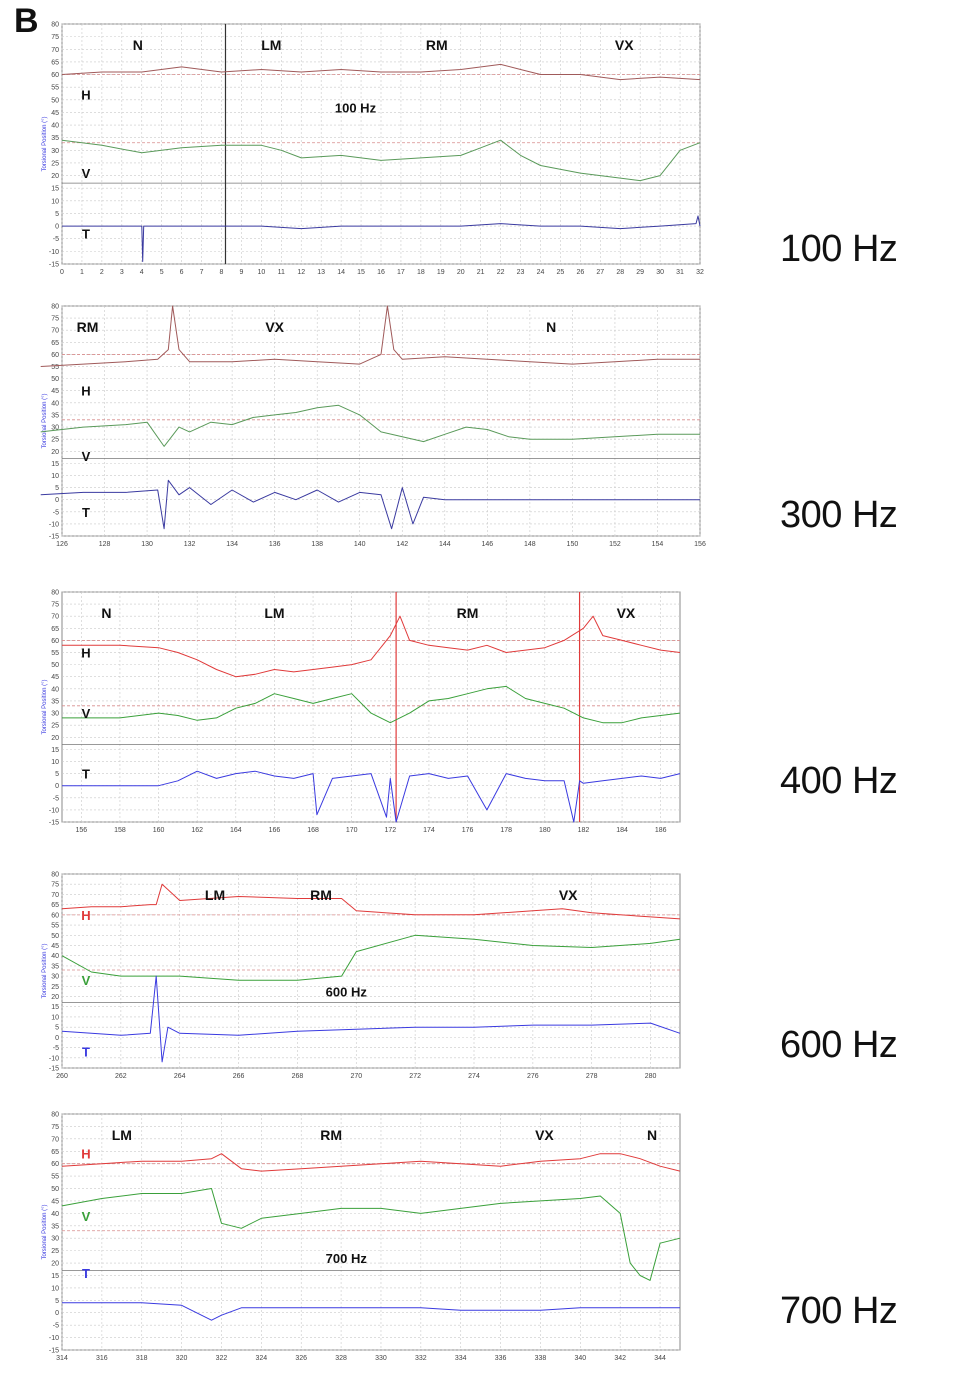  Describe the element at coordinates (55, 1201) in the screenshot. I see `y-tick-label: 45` at that location.